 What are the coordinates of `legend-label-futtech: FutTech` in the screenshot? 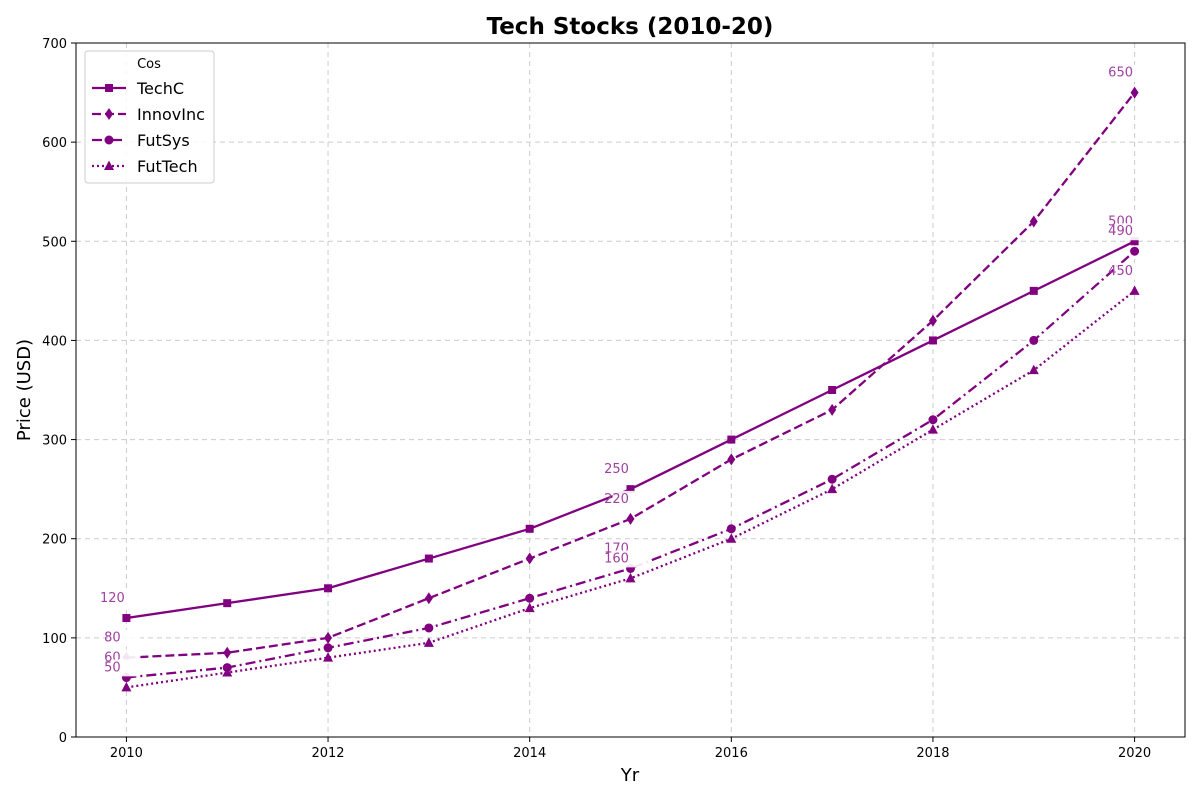 It's located at (167, 166).